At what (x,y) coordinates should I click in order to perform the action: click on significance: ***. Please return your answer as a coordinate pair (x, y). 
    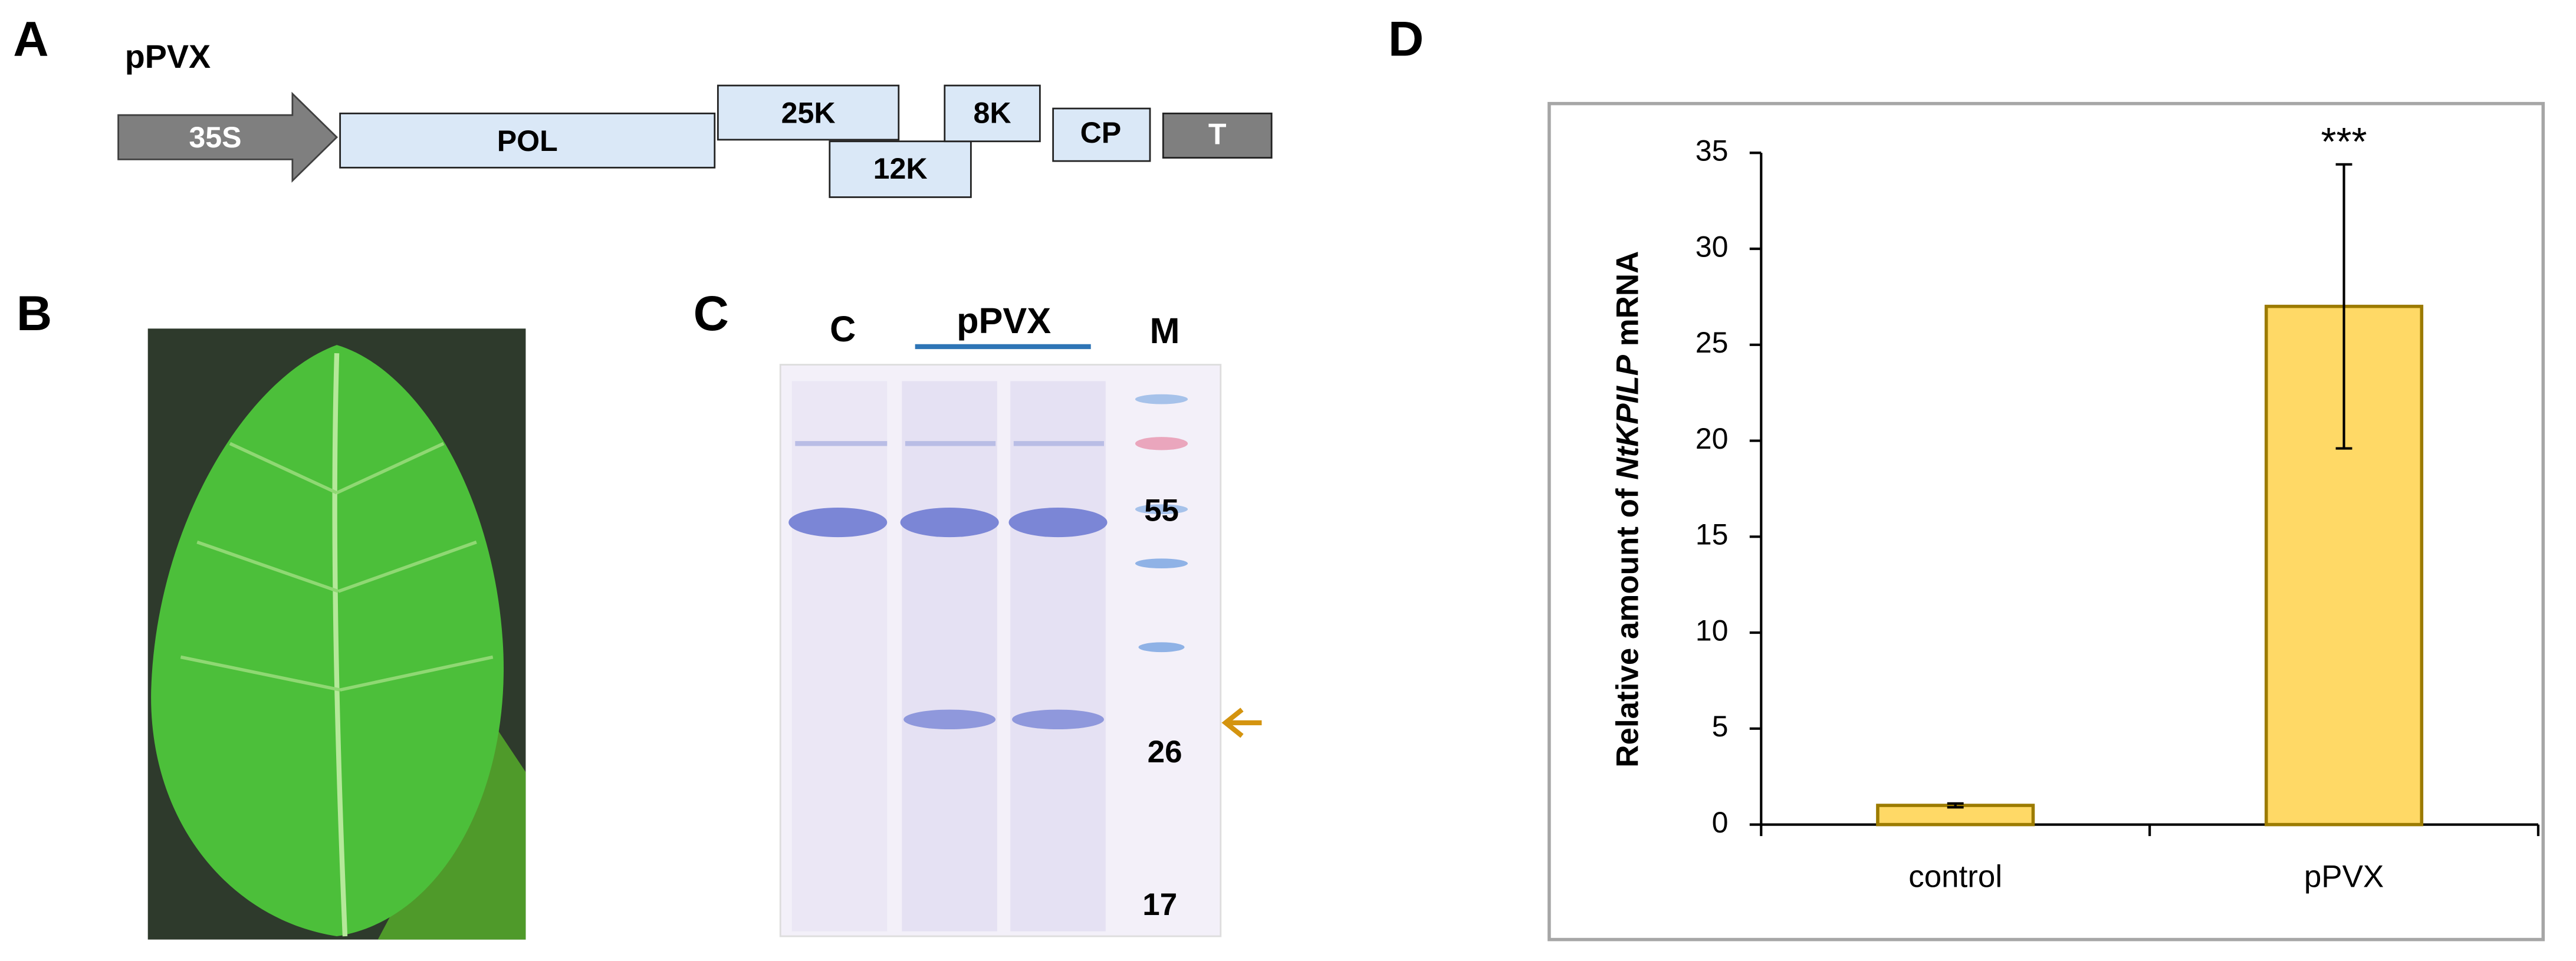
    Looking at the image, I should click on (2344, 142).